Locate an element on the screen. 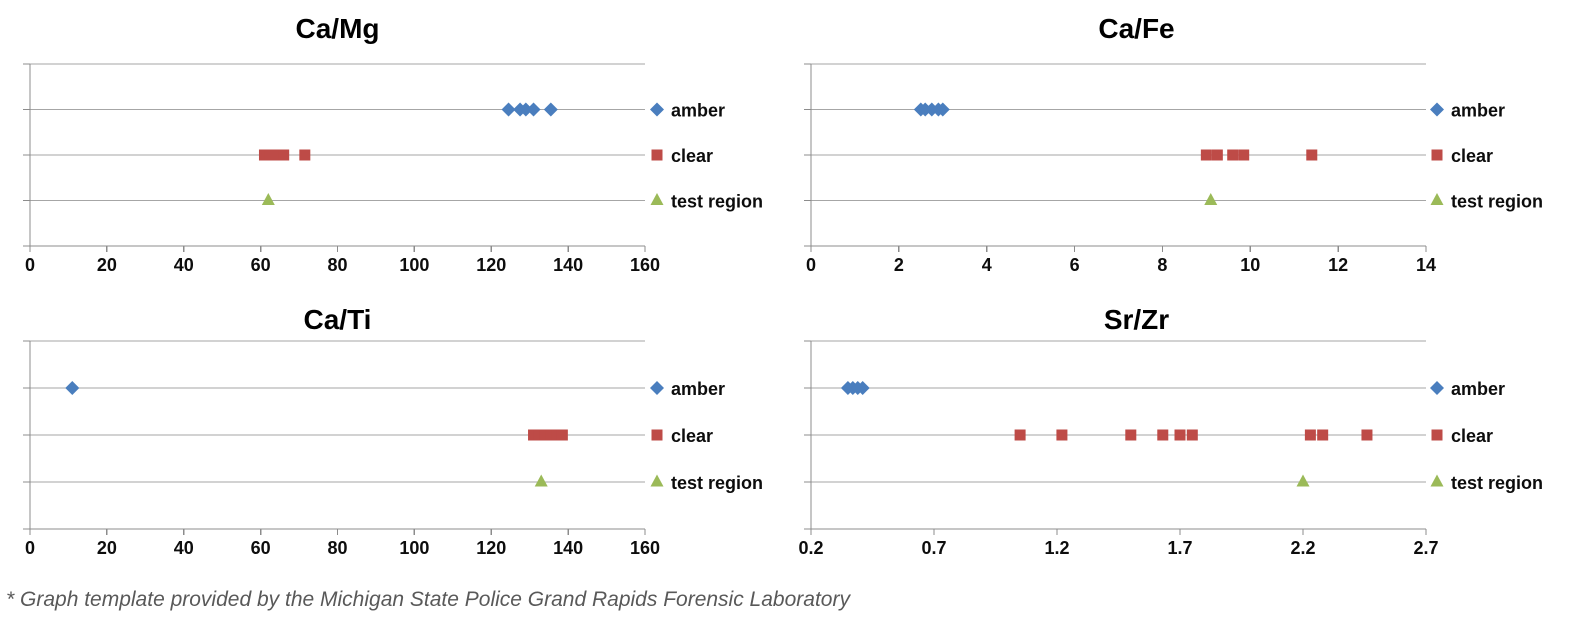 The height and width of the screenshot is (617, 1575). chart-title: Sr/Zr is located at coordinates (1136, 319).